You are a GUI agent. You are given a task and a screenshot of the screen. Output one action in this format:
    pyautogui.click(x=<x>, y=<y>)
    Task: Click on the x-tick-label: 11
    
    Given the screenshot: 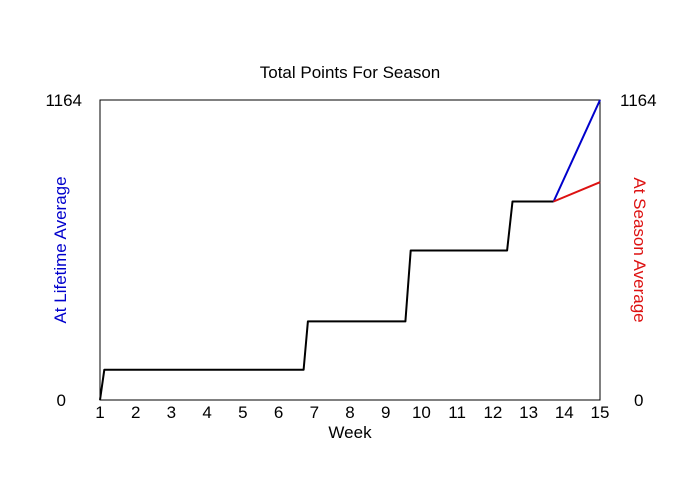 What is the action you would take?
    pyautogui.click(x=457, y=412)
    